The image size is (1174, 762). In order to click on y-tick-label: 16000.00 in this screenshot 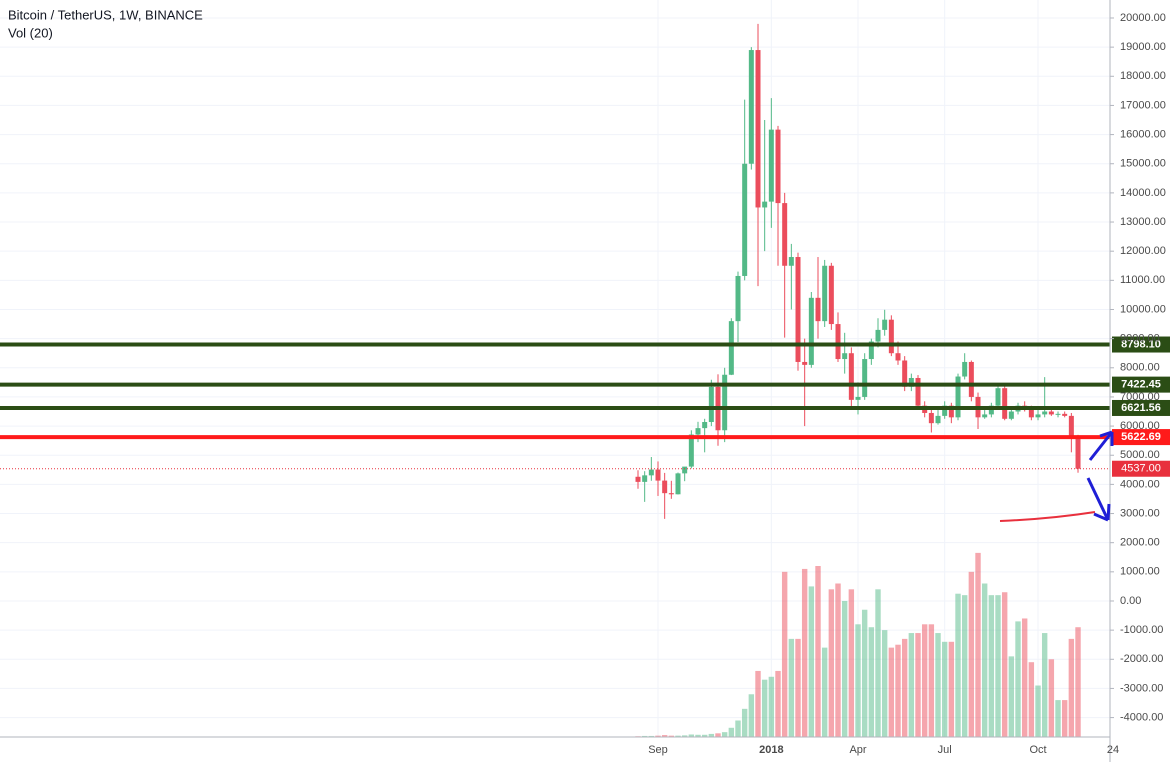, I will do `click(1143, 134)`.